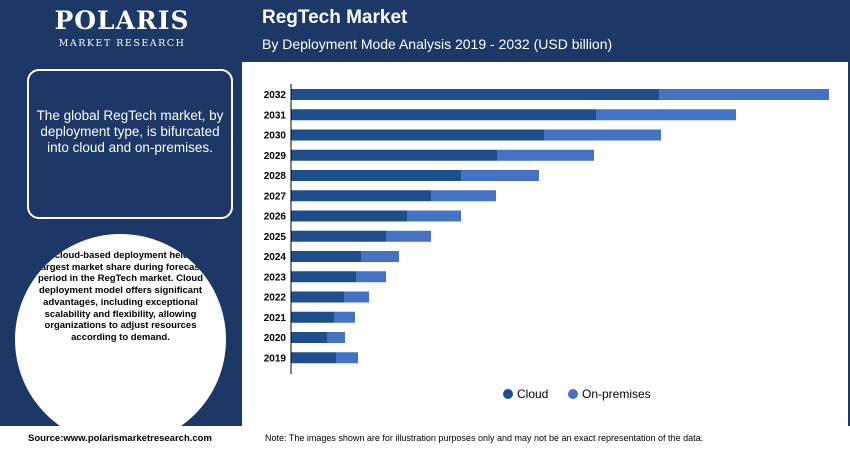 This screenshot has width=850, height=450. What do you see at coordinates (275, 95) in the screenshot?
I see `y-tick-label: 2032` at bounding box center [275, 95].